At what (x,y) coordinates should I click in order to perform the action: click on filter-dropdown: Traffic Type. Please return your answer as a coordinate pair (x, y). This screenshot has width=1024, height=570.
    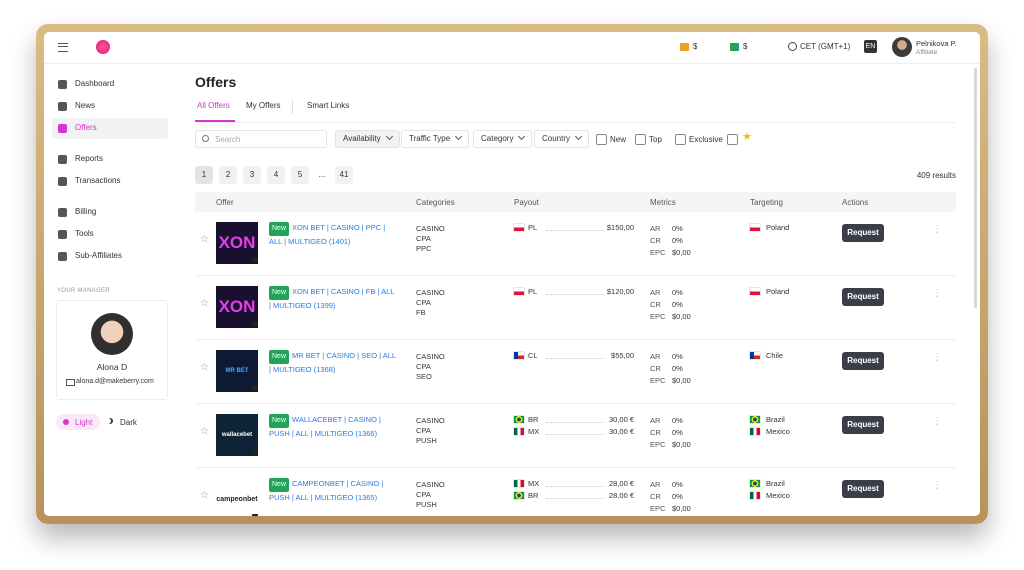
    Looking at the image, I should click on (435, 139).